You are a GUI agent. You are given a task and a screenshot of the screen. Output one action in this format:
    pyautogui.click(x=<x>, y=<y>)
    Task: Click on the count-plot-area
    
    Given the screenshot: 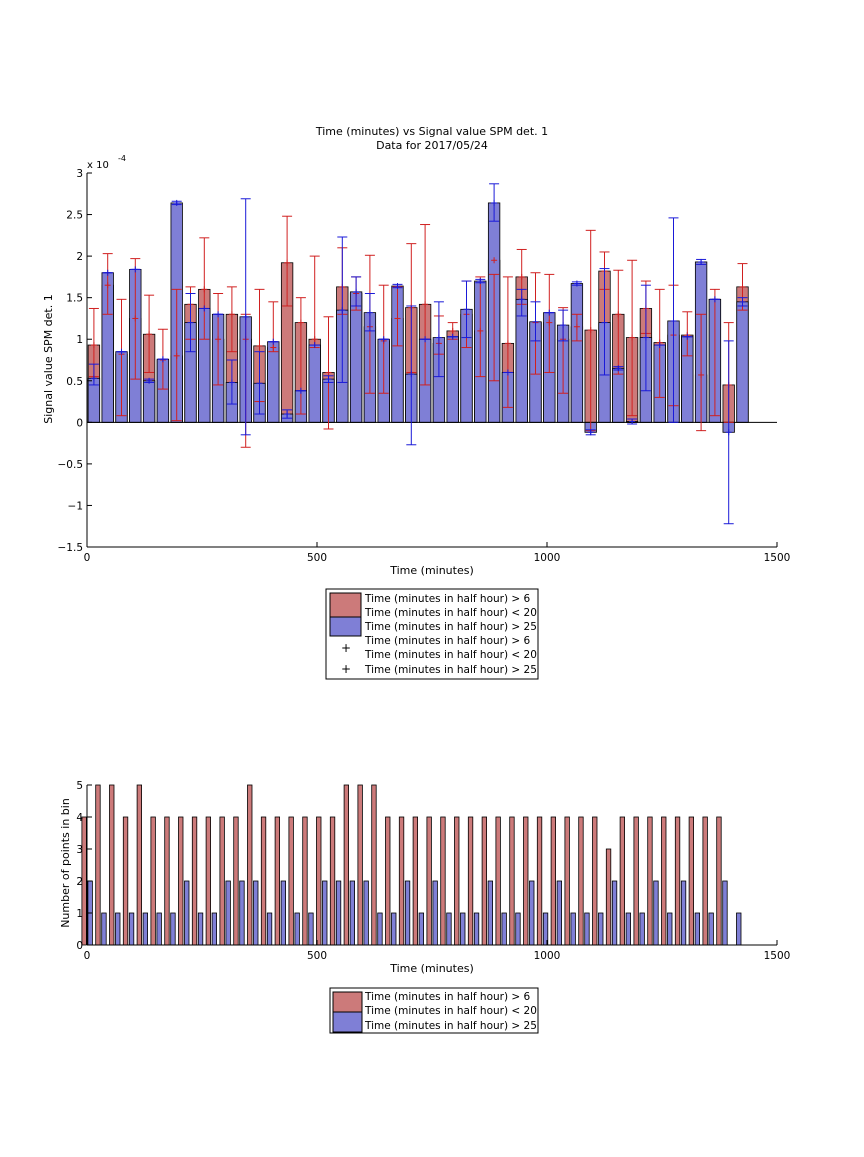 What is the action you would take?
    pyautogui.click(x=411, y=865)
    